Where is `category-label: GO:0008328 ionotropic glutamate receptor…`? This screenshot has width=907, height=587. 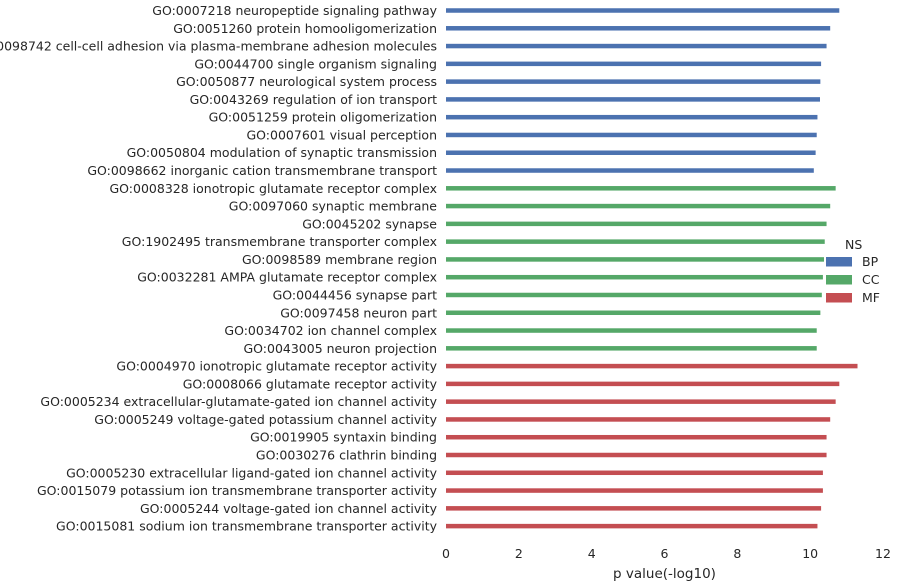 category-label: GO:0008328 ionotropic glutamate receptor… is located at coordinates (274, 188).